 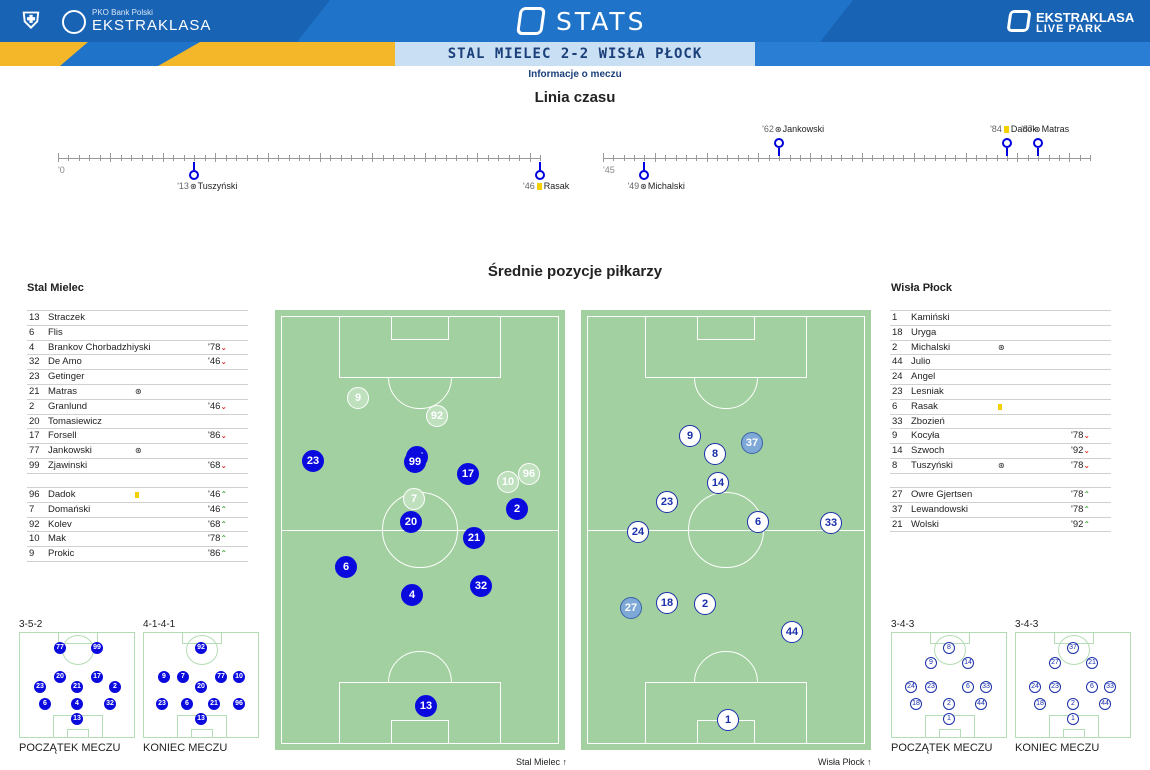 What do you see at coordinates (97, 677) in the screenshot?
I see `formation-player-marker: 17` at bounding box center [97, 677].